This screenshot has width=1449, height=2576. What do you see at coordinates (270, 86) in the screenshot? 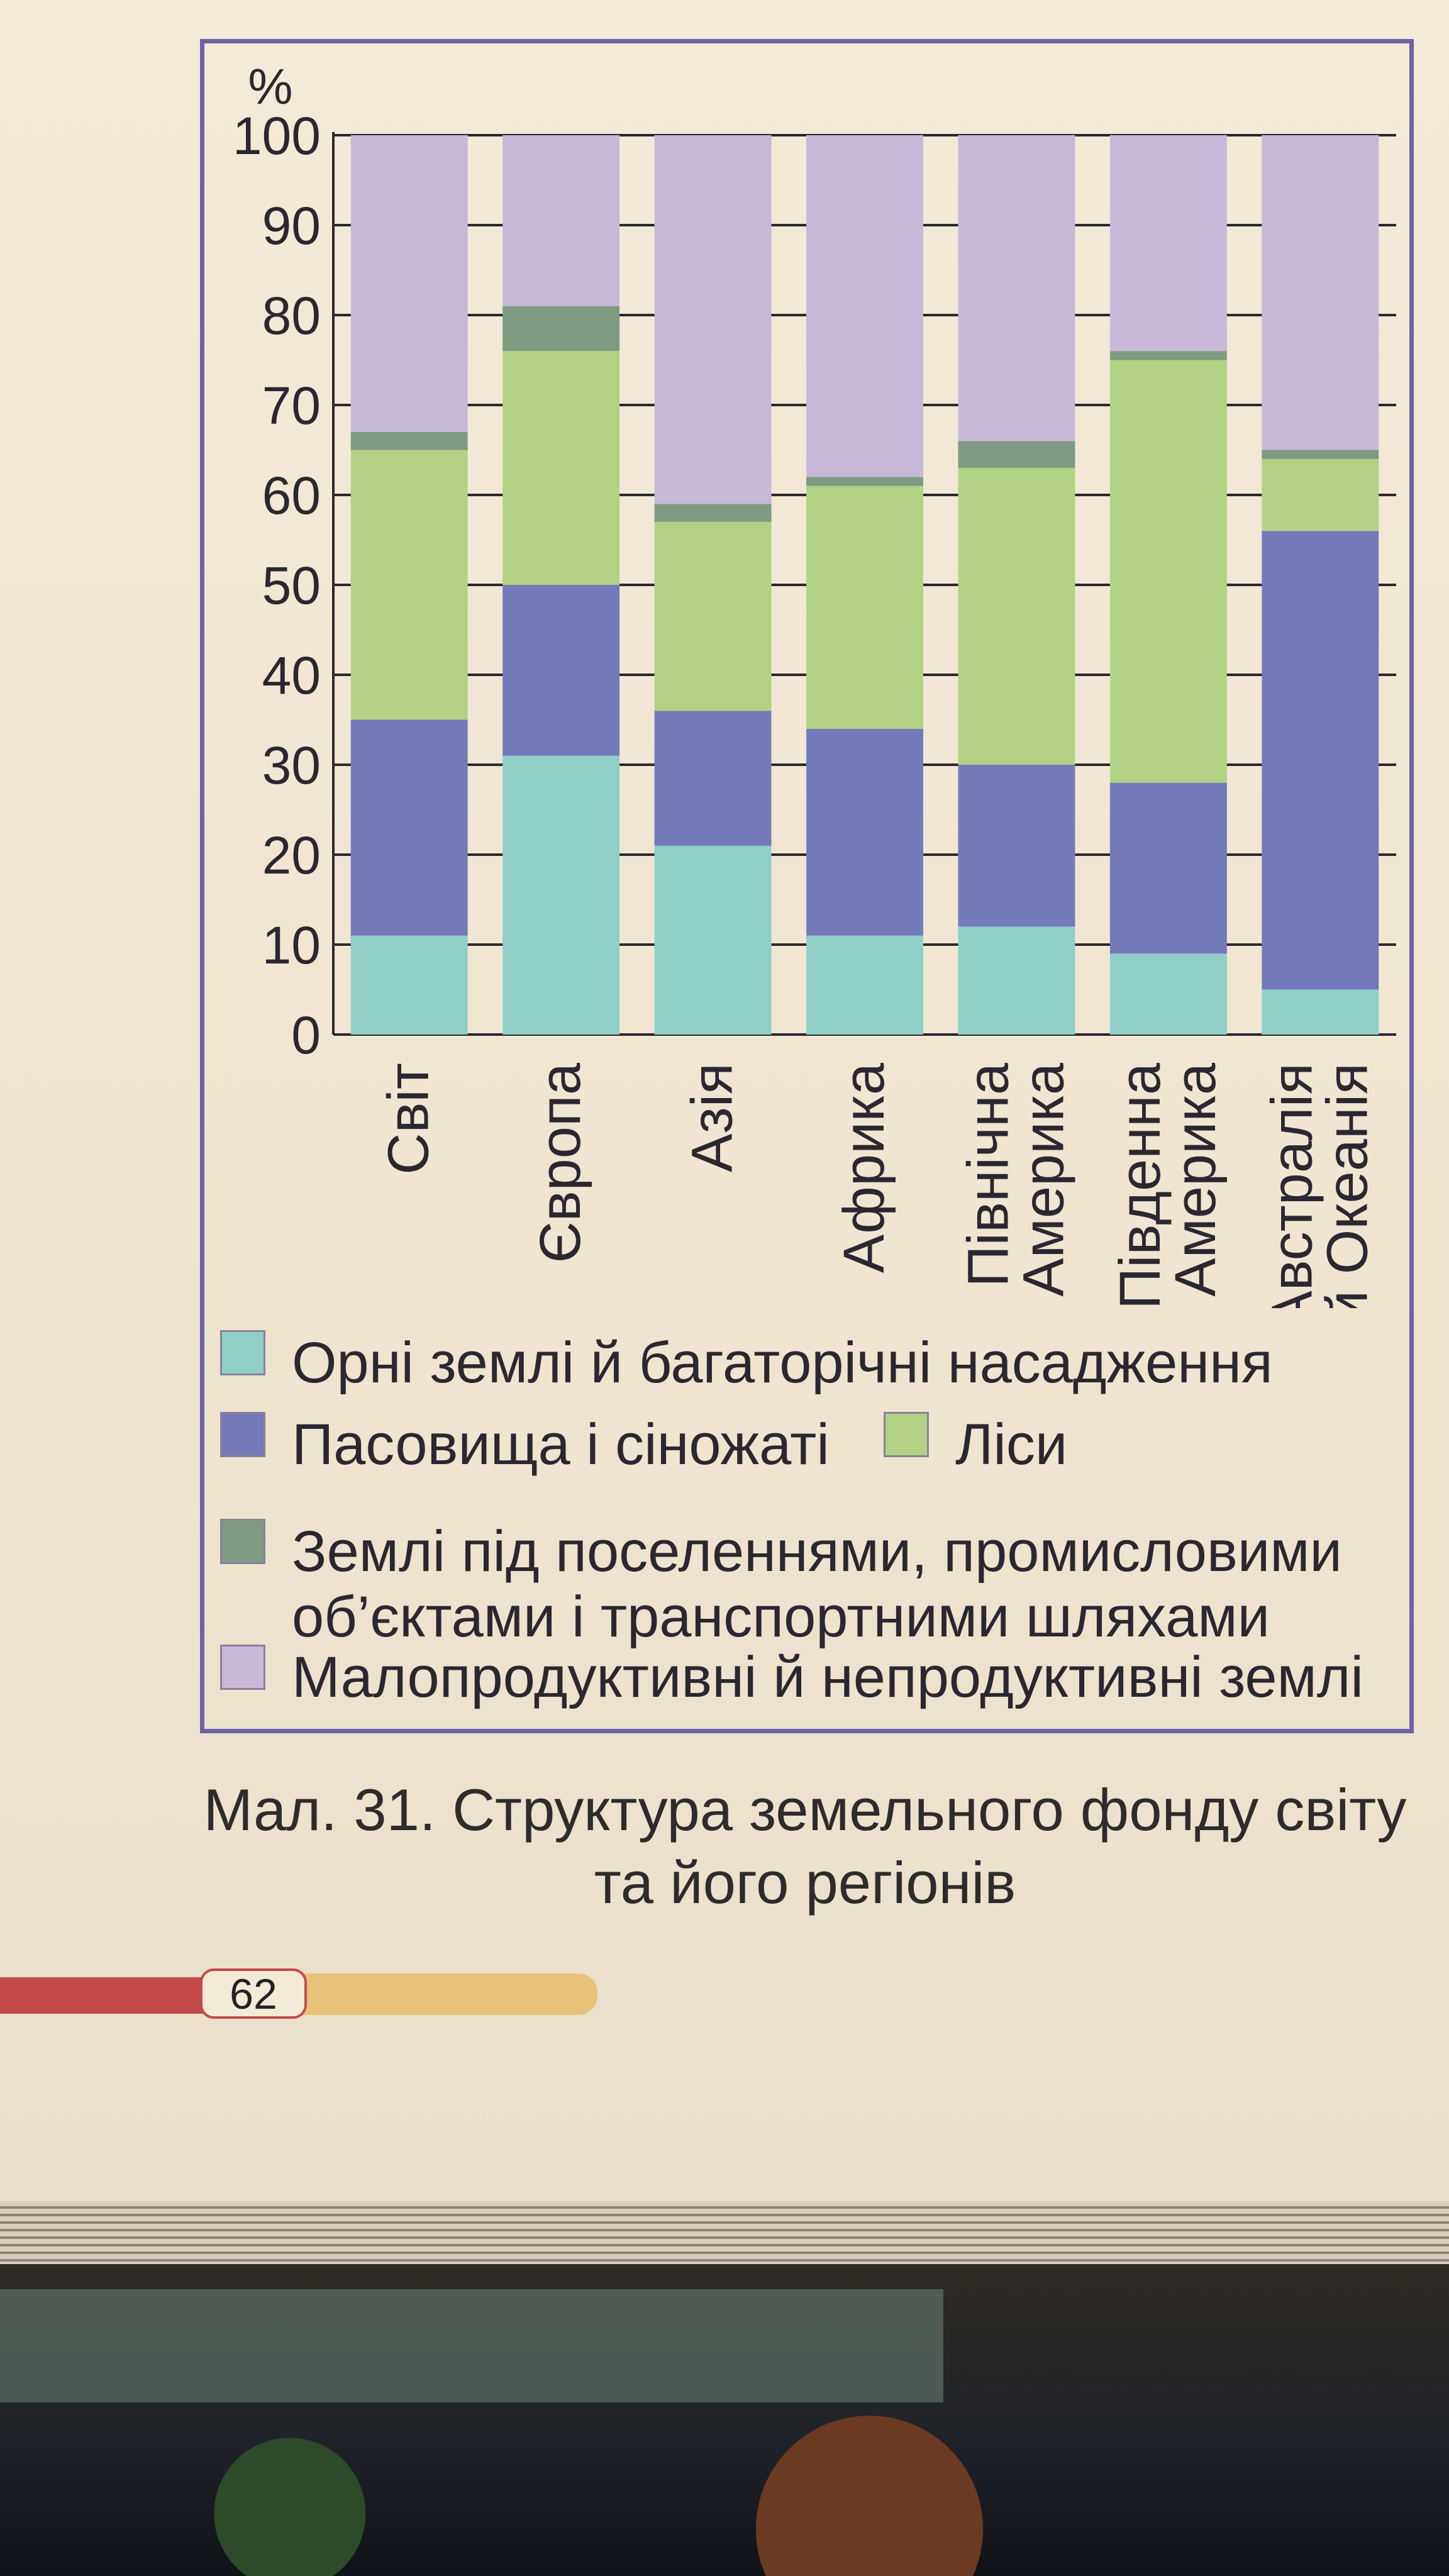
I see `y-axis-unit-label: %` at bounding box center [270, 86].